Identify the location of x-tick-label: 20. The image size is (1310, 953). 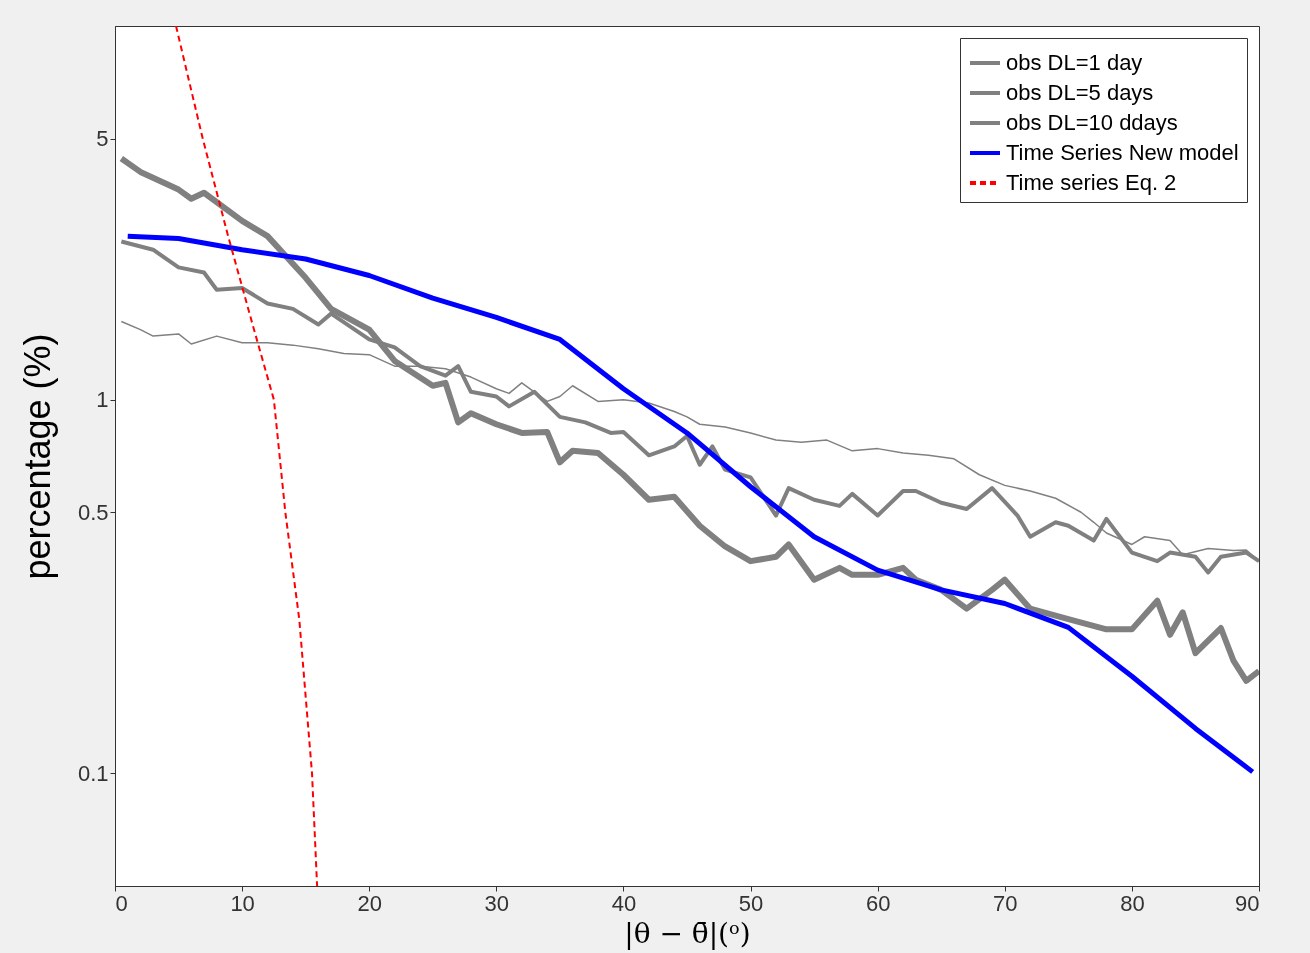
(369, 903).